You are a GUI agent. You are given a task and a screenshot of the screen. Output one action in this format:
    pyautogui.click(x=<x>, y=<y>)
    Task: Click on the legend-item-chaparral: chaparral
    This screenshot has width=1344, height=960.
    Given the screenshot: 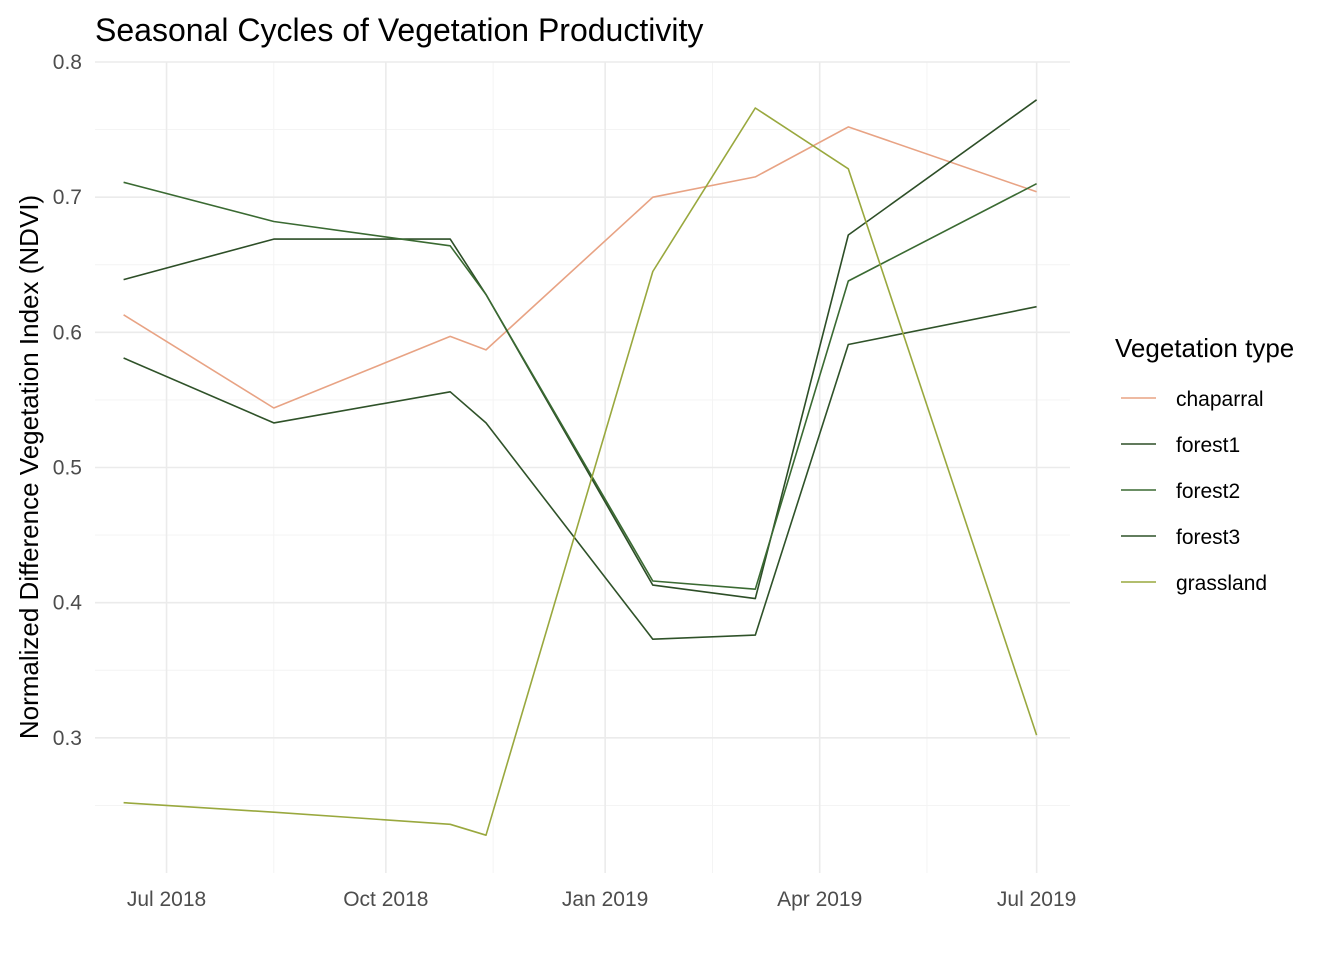 What is the action you would take?
    pyautogui.click(x=1192, y=399)
    